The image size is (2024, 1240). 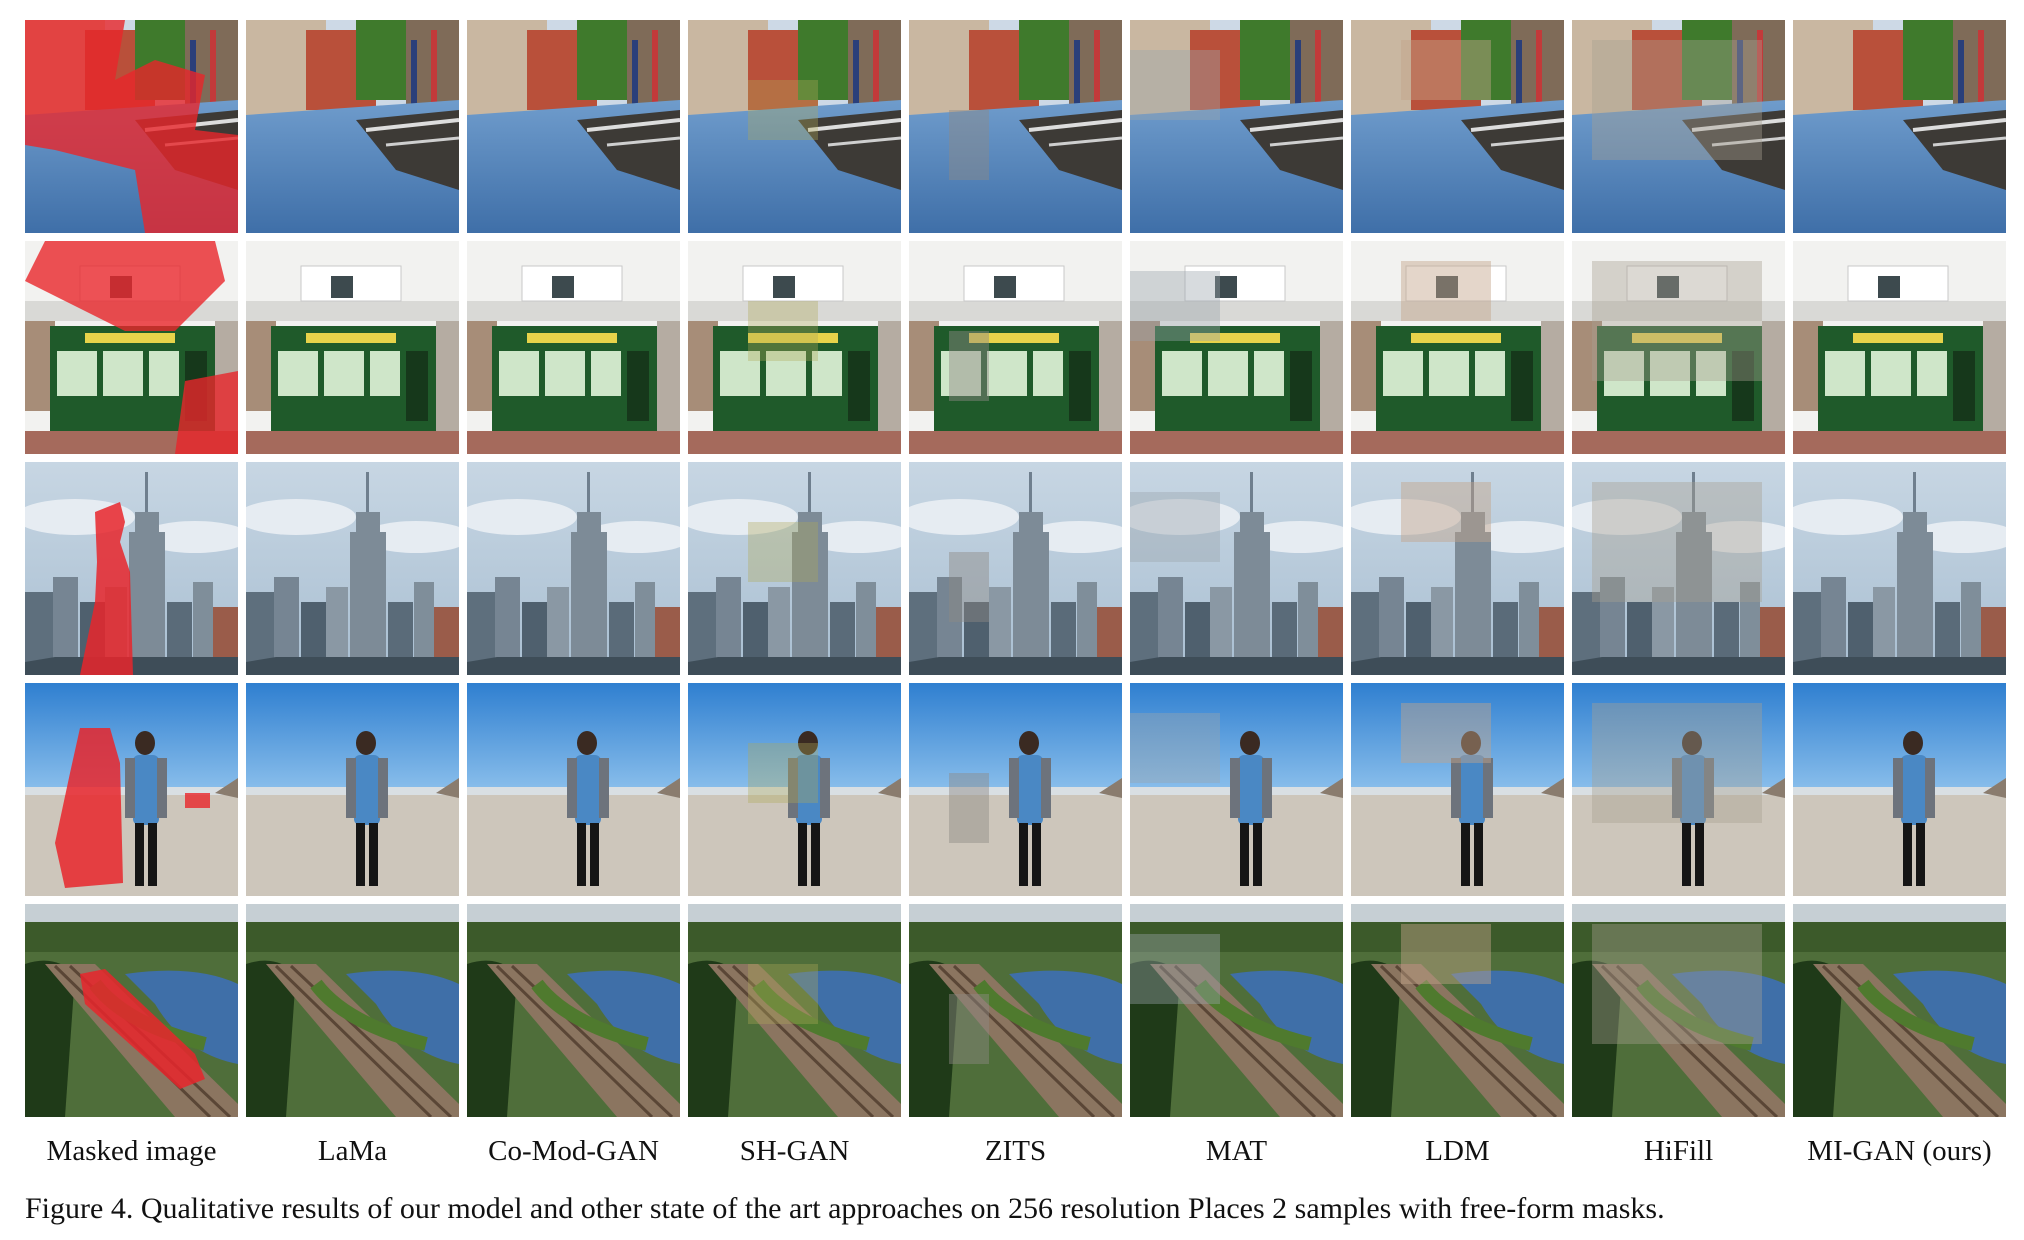 I want to click on thumbnail-beach-col6, so click(x=1457, y=789).